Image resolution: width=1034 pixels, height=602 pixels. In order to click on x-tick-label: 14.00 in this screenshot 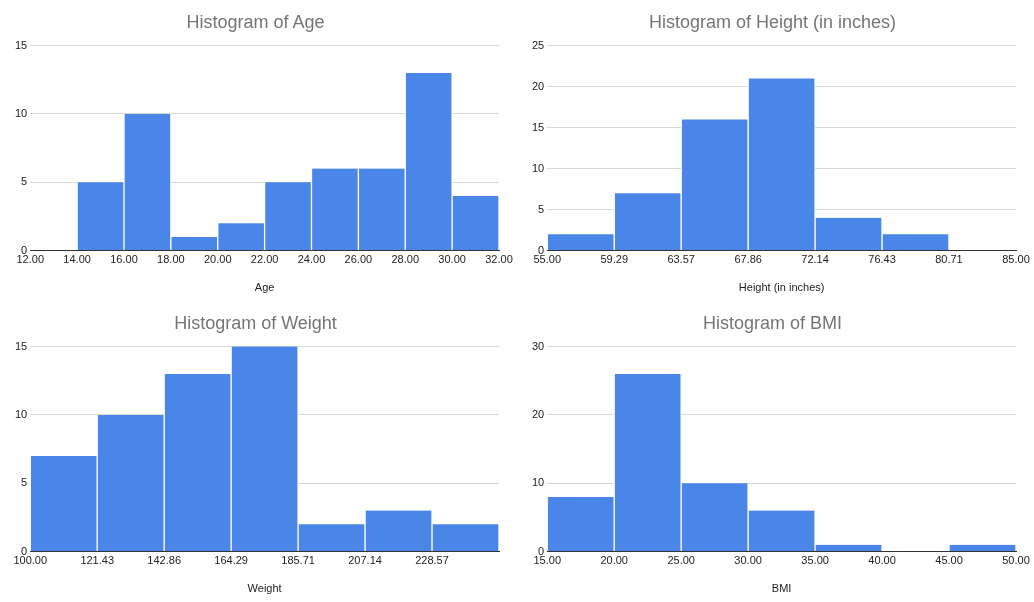, I will do `click(77, 259)`.